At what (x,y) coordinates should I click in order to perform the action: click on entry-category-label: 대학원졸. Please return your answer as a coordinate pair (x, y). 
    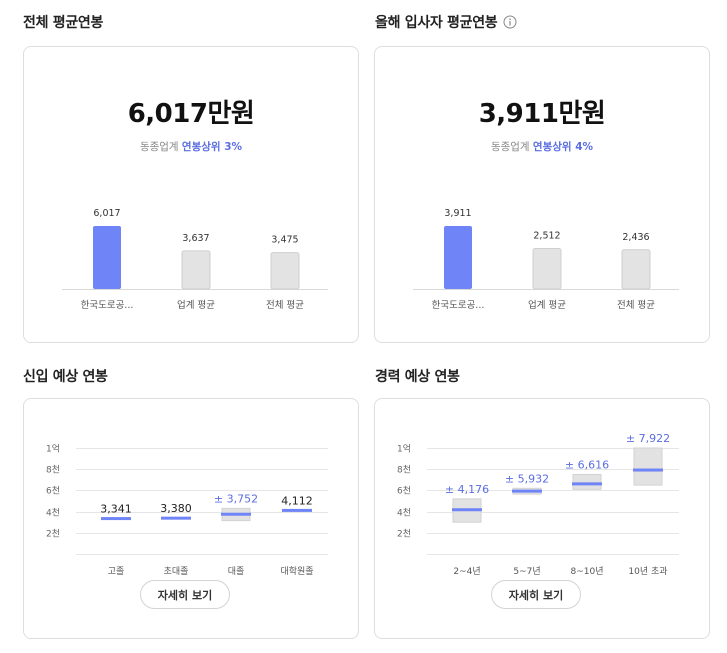
    Looking at the image, I should click on (296, 571).